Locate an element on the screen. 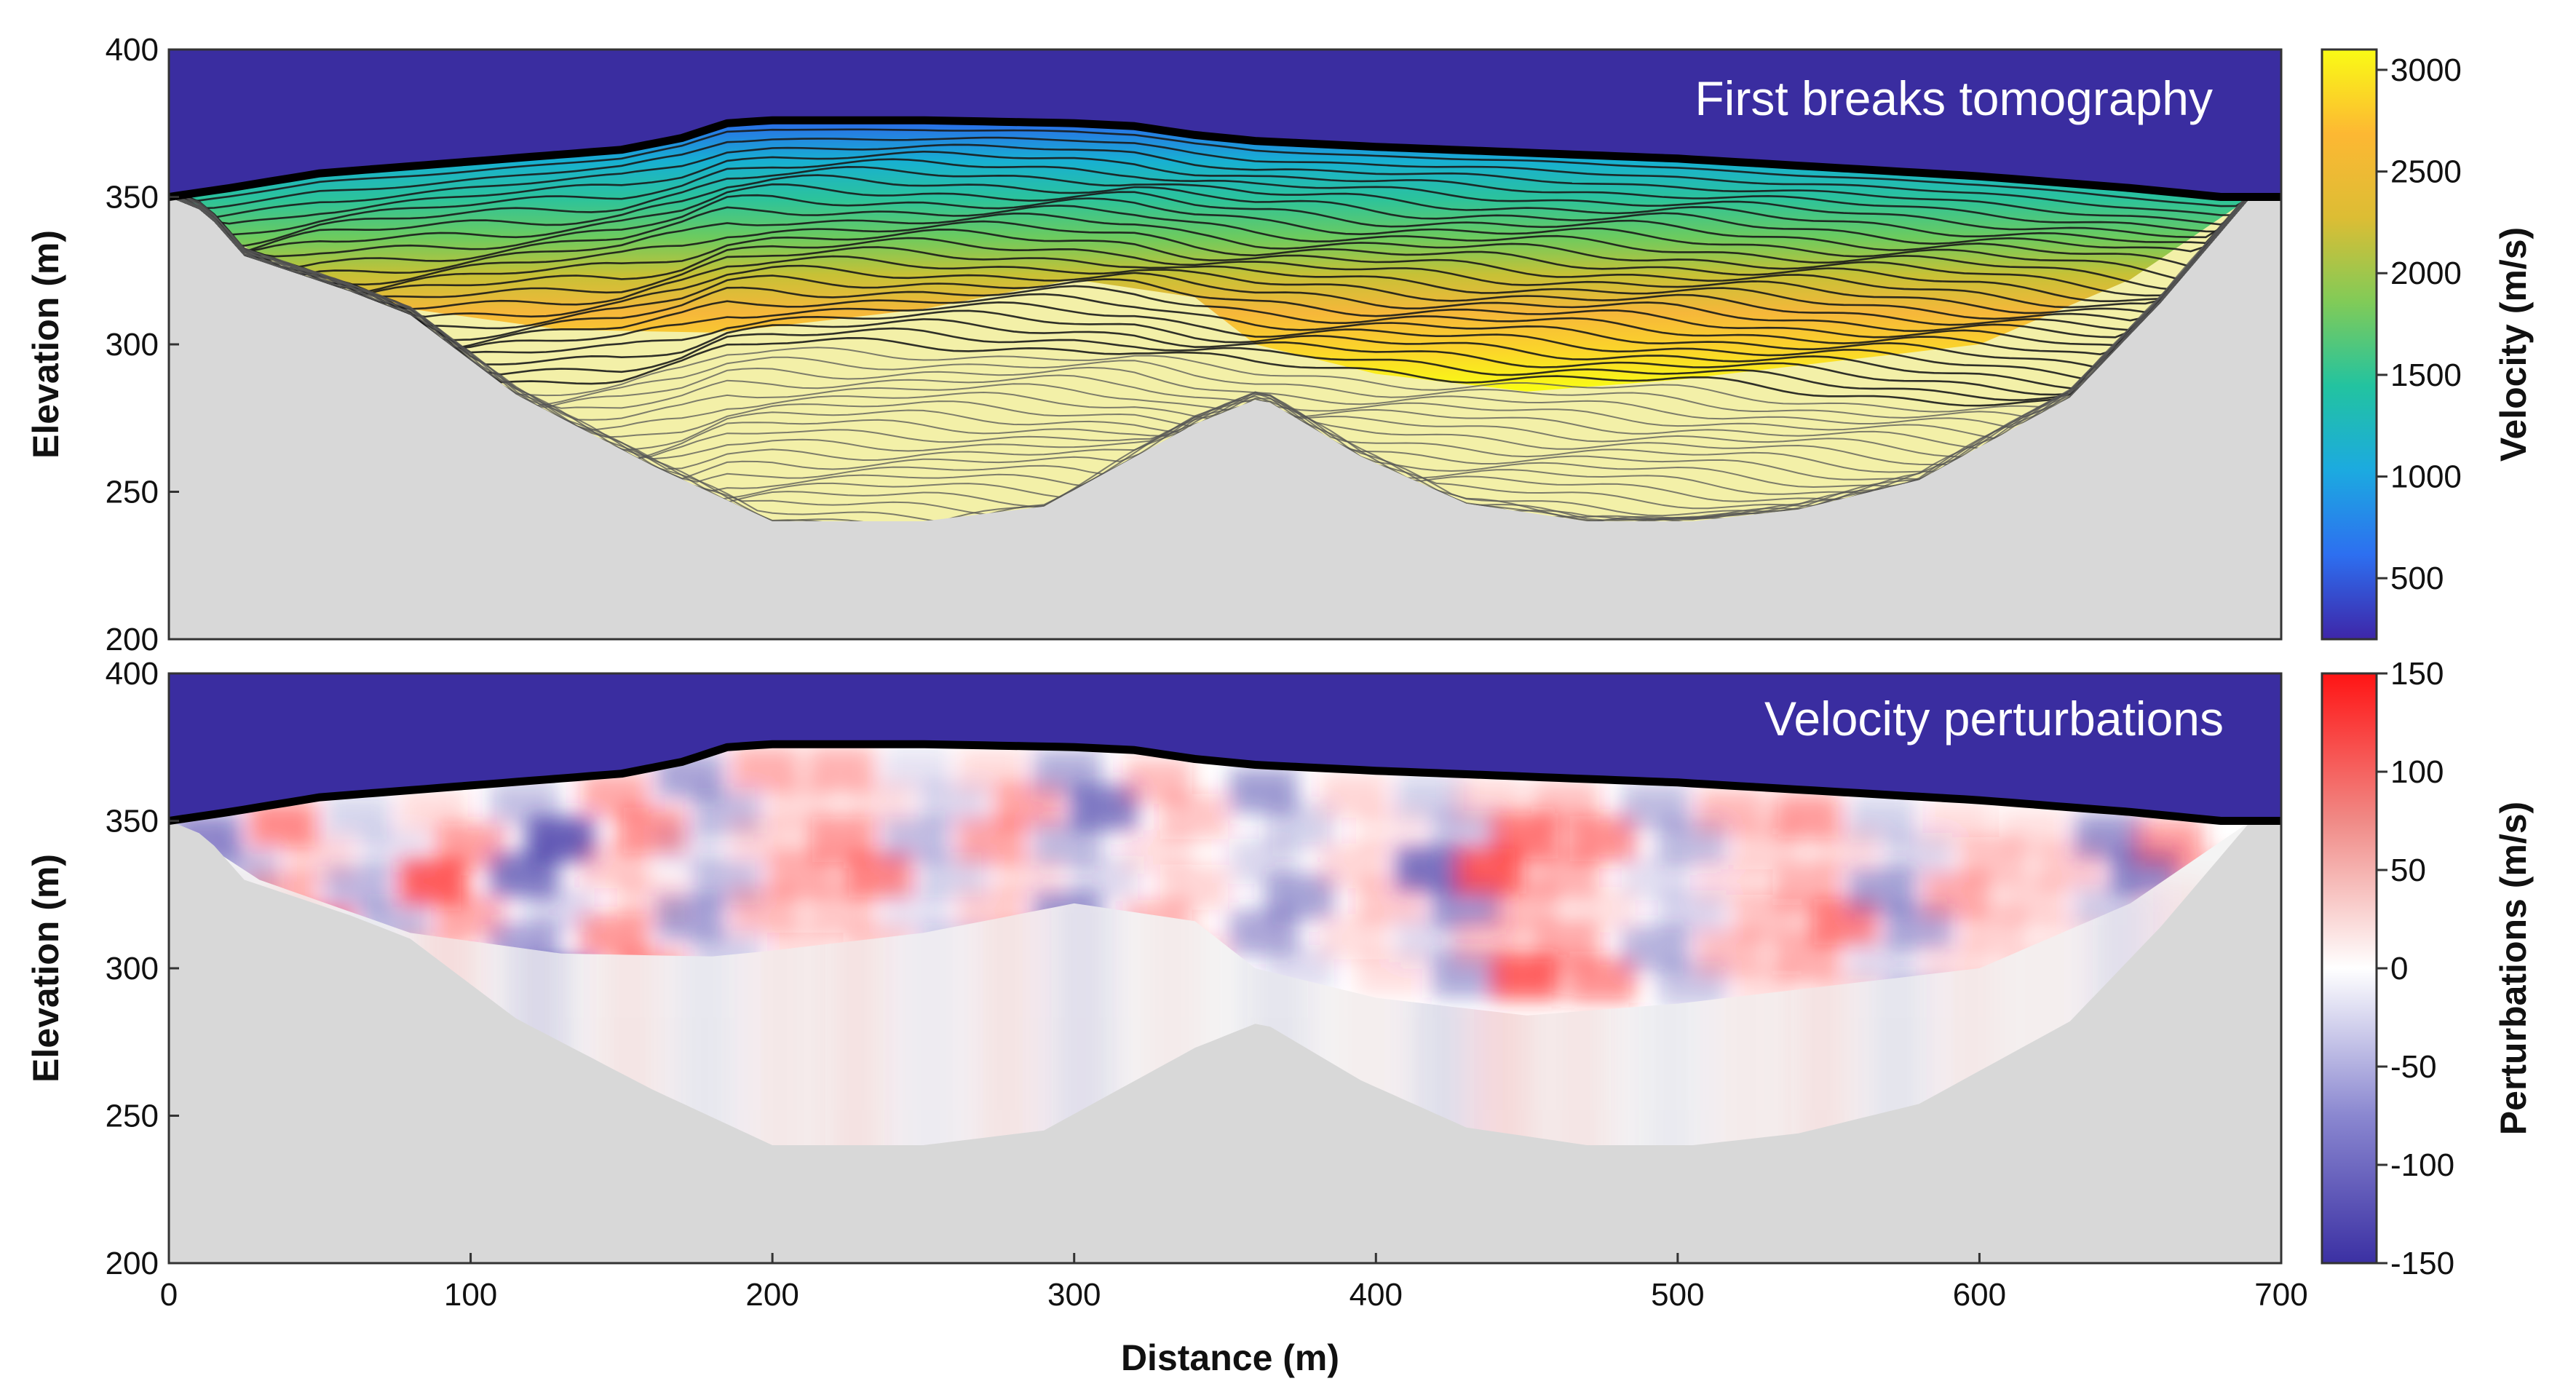  colorbar-tick-label: 3000 is located at coordinates (2426, 70).